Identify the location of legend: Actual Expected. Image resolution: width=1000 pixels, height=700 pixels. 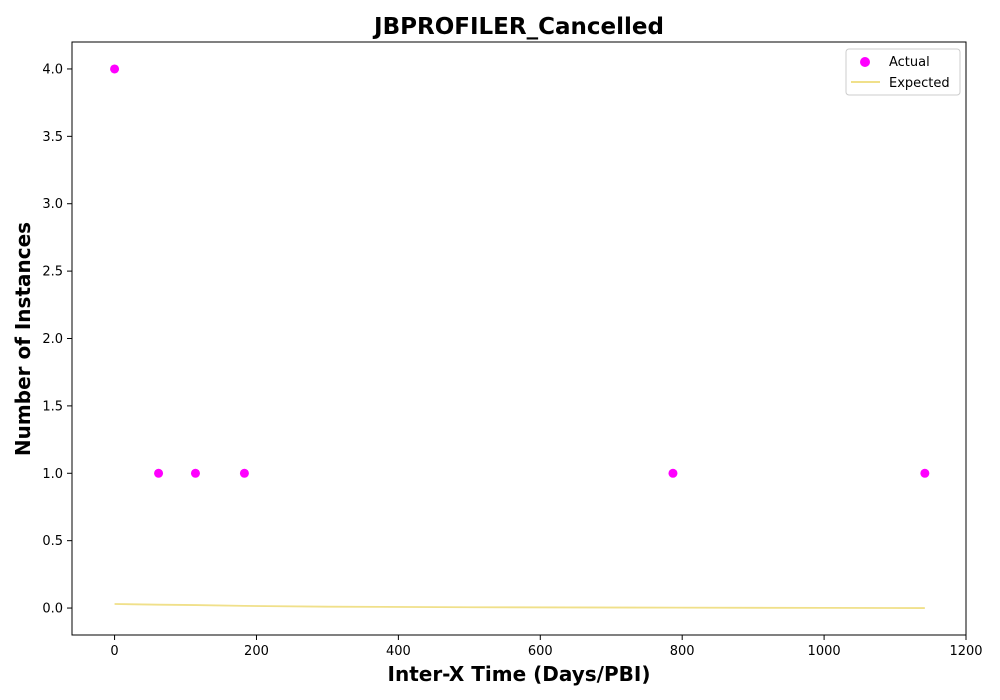
(903, 72).